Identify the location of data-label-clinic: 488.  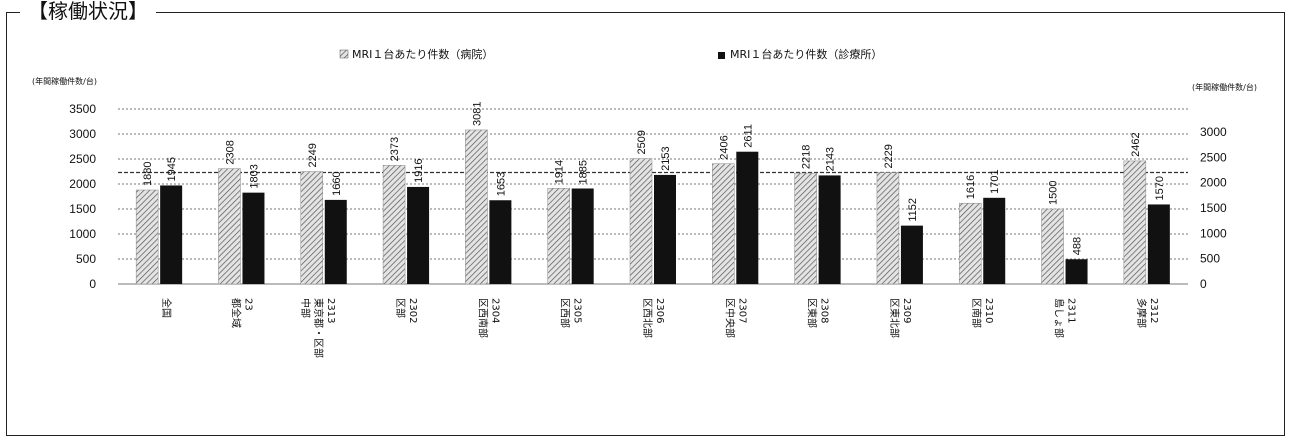
(1078, 246).